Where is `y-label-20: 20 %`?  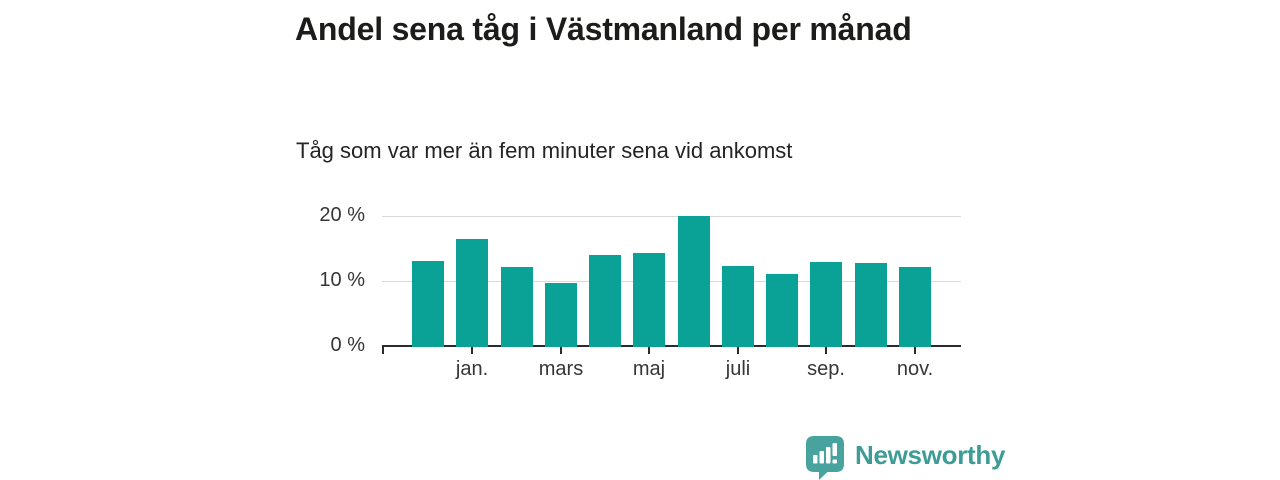 y-label-20: 20 % is located at coordinates (342, 215).